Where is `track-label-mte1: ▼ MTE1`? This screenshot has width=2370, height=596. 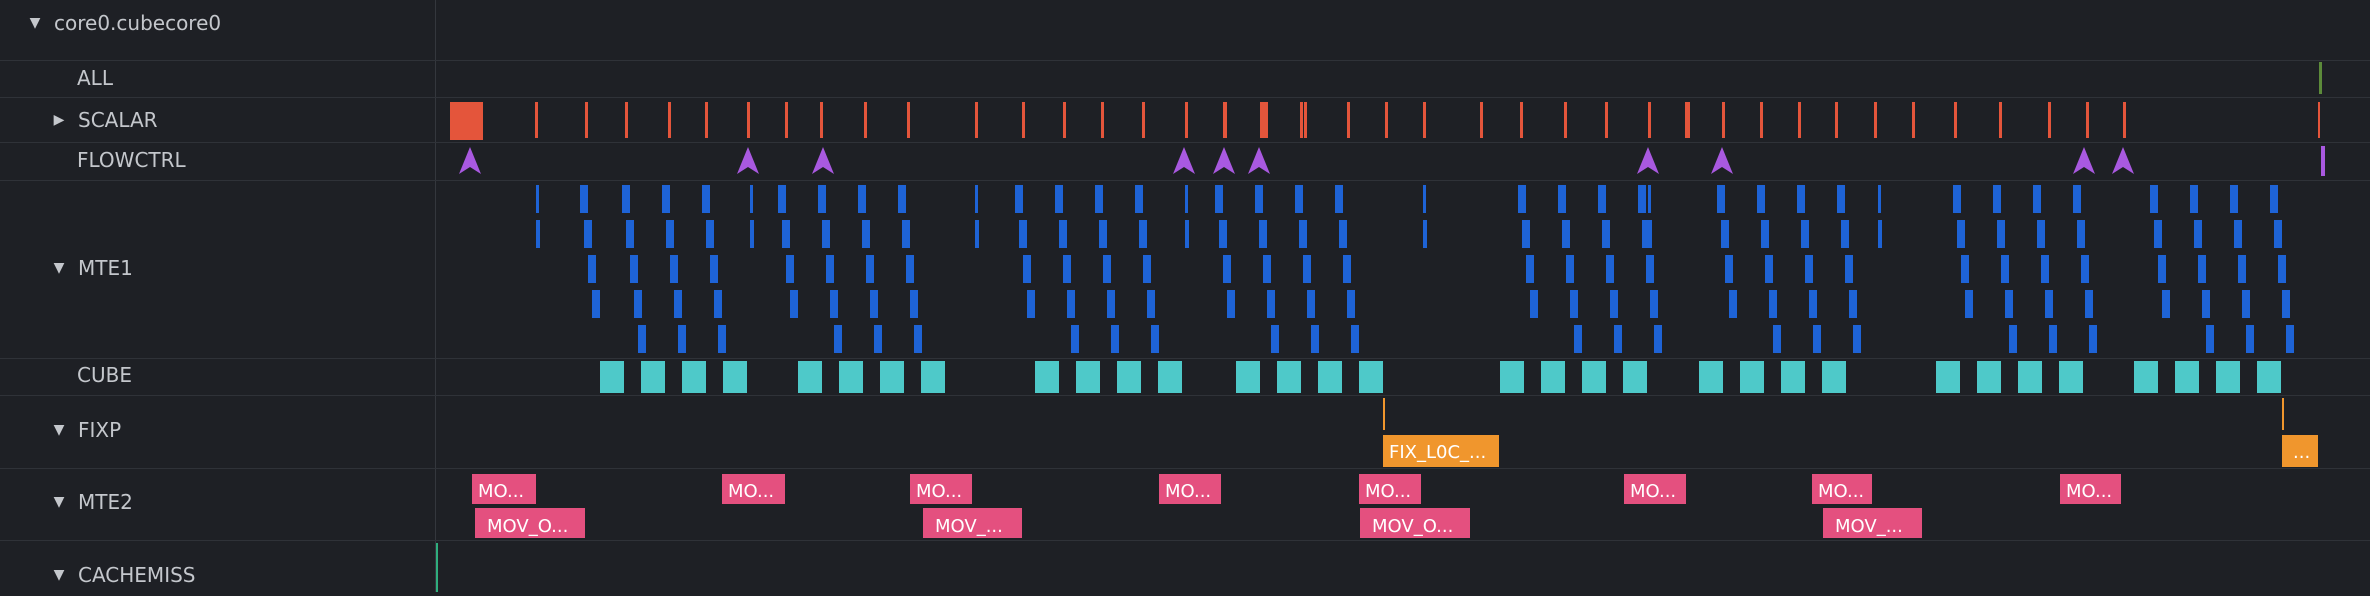 track-label-mte1: ▼ MTE1 is located at coordinates (217, 268).